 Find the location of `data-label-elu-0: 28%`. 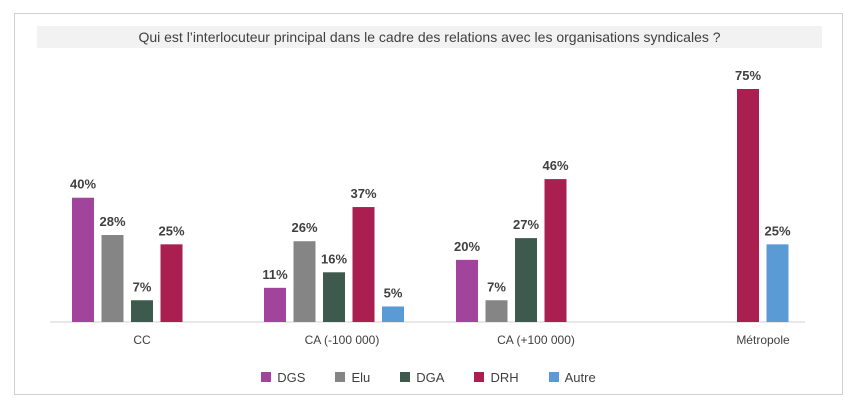

data-label-elu-0: 28% is located at coordinates (112, 221).